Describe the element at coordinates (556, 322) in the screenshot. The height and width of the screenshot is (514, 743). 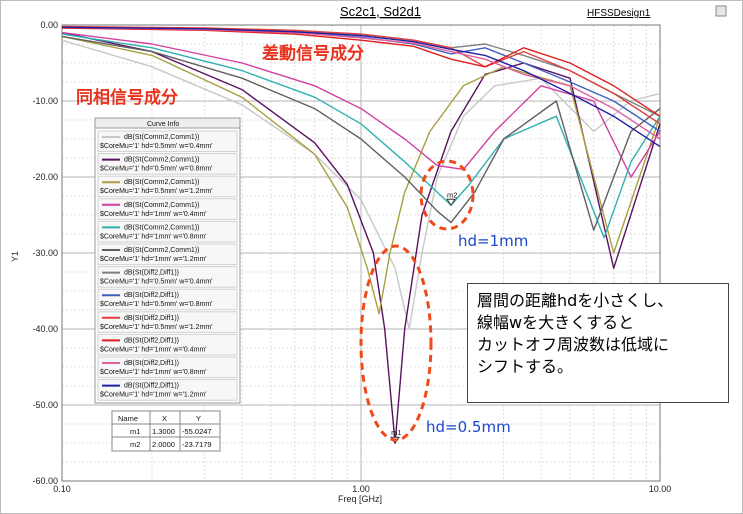
I see `note-line: 線幅wを大きくすると` at that location.